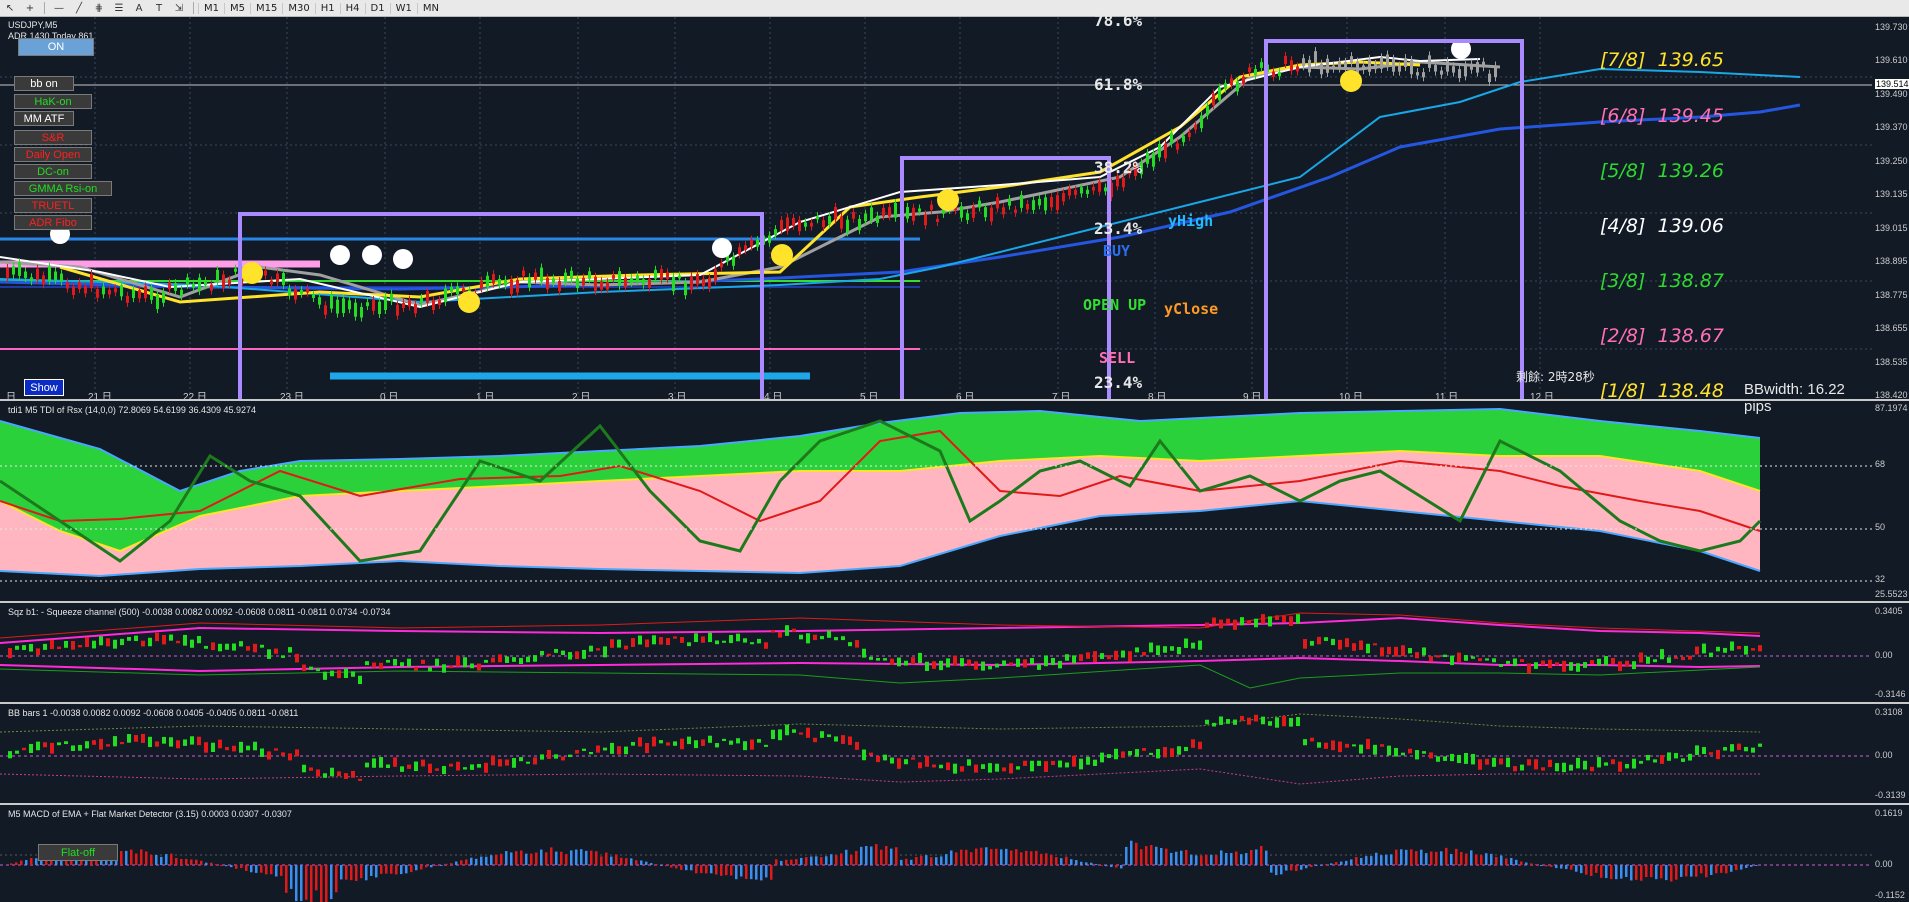 Image resolution: width=1909 pixels, height=902 pixels. Describe the element at coordinates (78, 852) in the screenshot. I see `flat-toggle-button: Flat-off` at that location.